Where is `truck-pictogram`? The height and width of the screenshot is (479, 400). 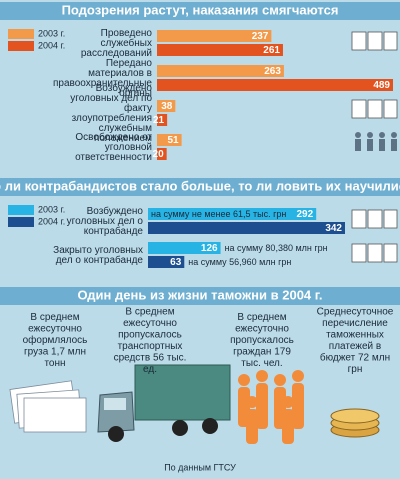
truck-pictogram is located at coordinates (164, 403).